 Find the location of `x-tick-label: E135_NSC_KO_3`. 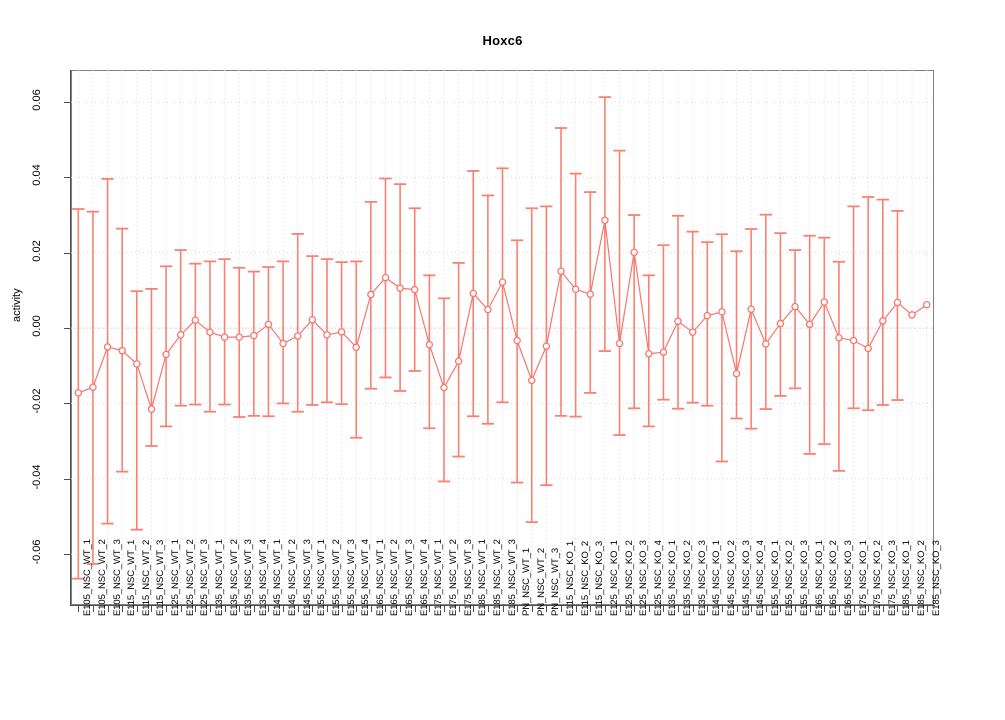

x-tick-label: E135_NSC_KO_3 is located at coordinates (702, 578).